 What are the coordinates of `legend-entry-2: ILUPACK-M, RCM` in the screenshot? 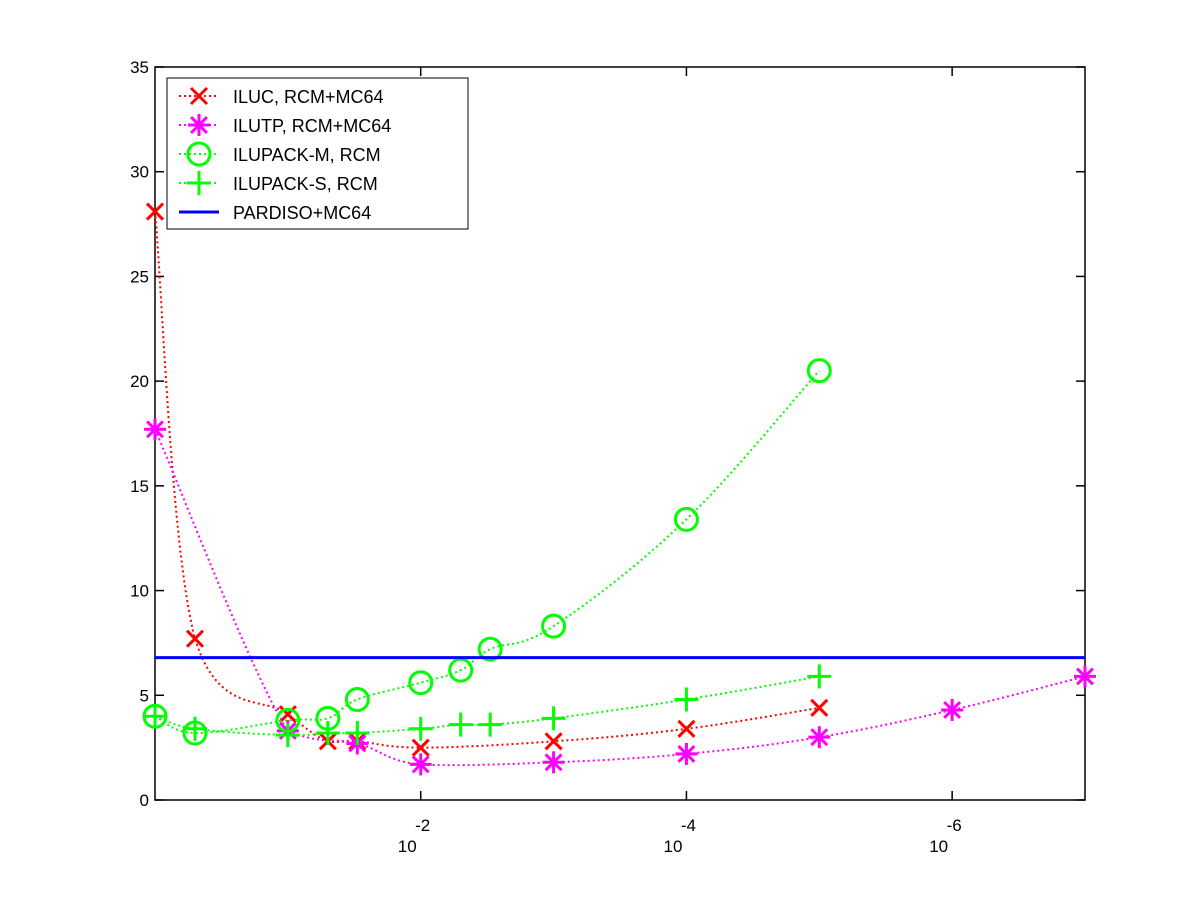 It's located at (280, 154).